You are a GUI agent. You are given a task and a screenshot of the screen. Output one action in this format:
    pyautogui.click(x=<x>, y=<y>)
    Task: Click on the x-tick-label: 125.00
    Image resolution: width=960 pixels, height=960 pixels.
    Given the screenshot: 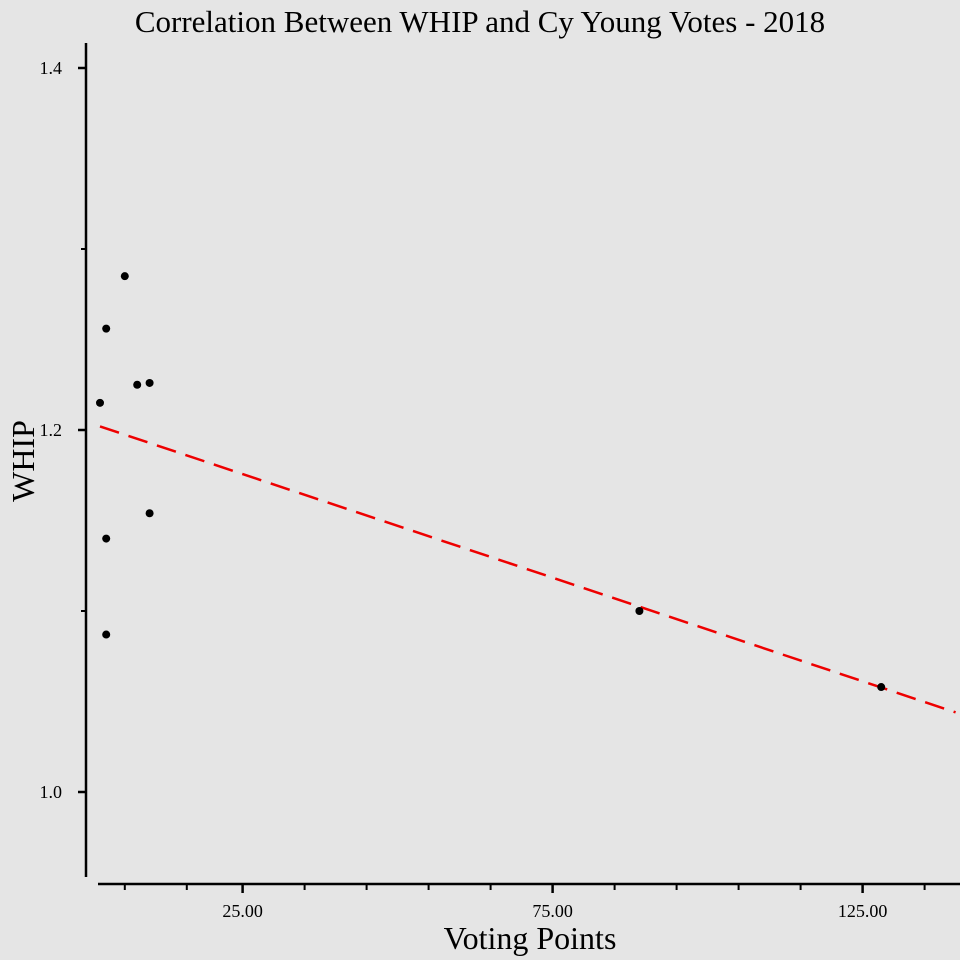 What is the action you would take?
    pyautogui.click(x=863, y=911)
    